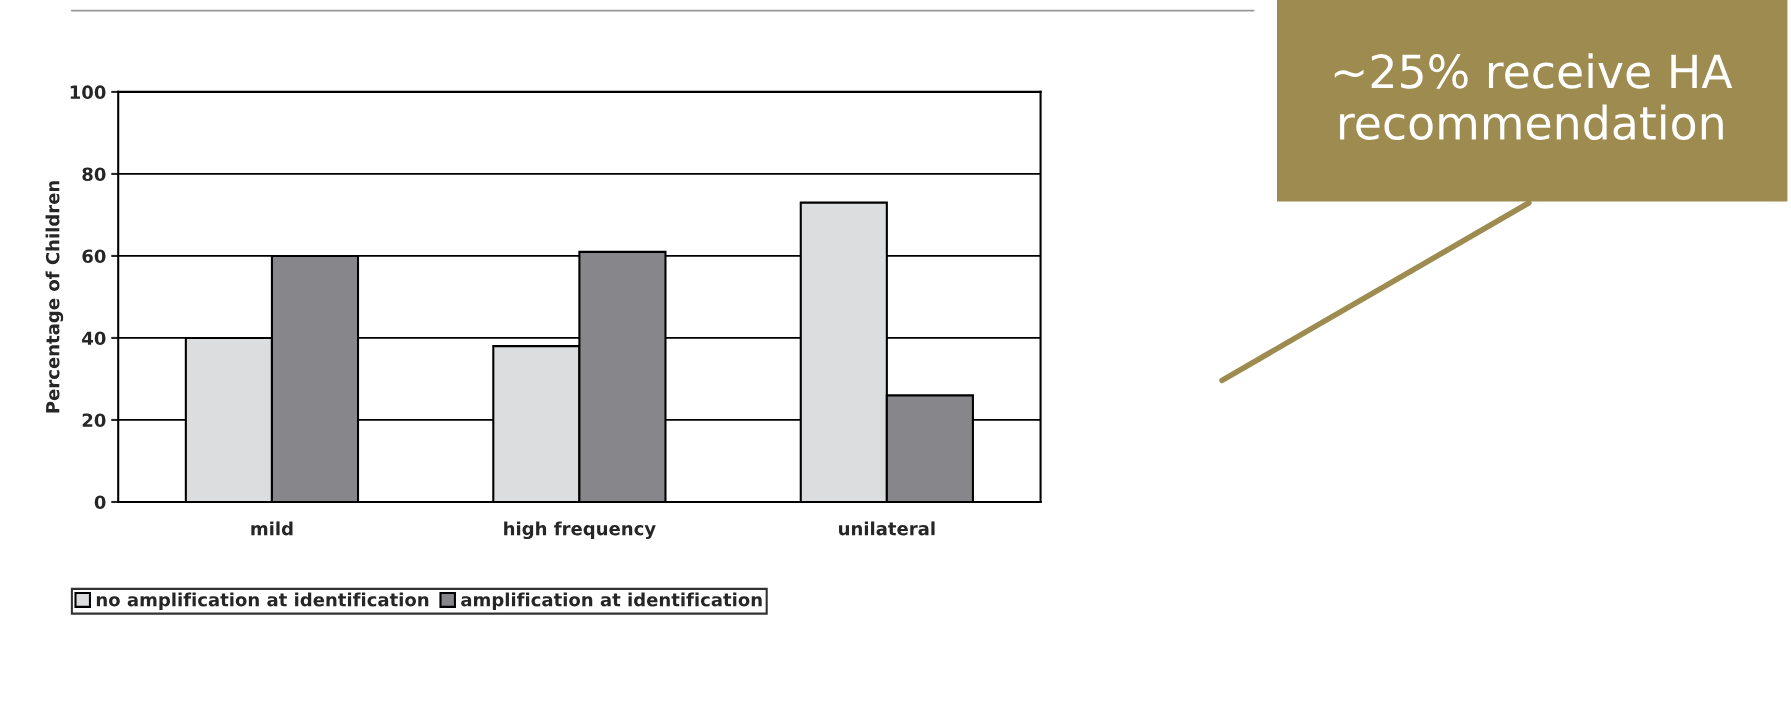 Image resolution: width=1791 pixels, height=707 pixels. I want to click on x-tick-label: high frequency, so click(580, 530).